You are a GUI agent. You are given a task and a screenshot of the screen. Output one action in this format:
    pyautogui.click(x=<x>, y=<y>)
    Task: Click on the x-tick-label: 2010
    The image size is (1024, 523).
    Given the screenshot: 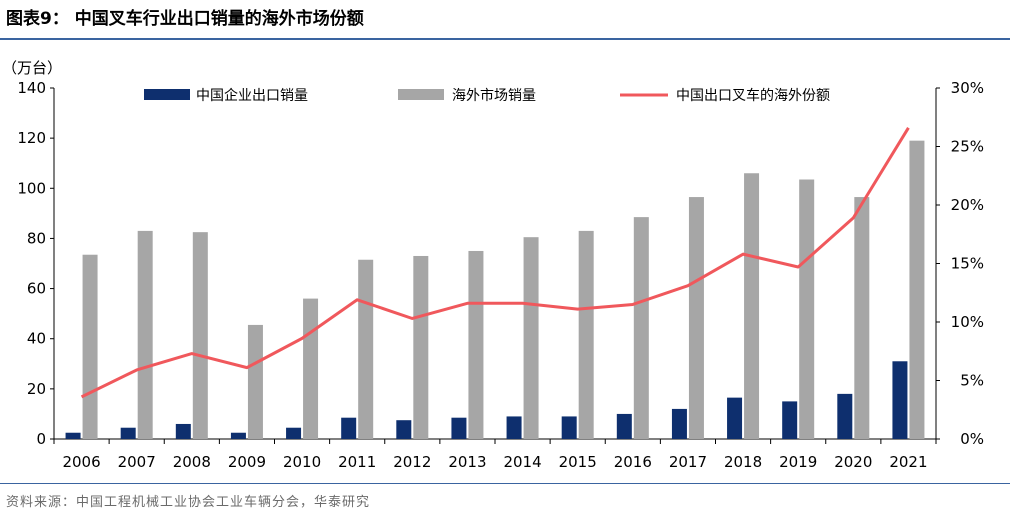 What is the action you would take?
    pyautogui.click(x=302, y=462)
    